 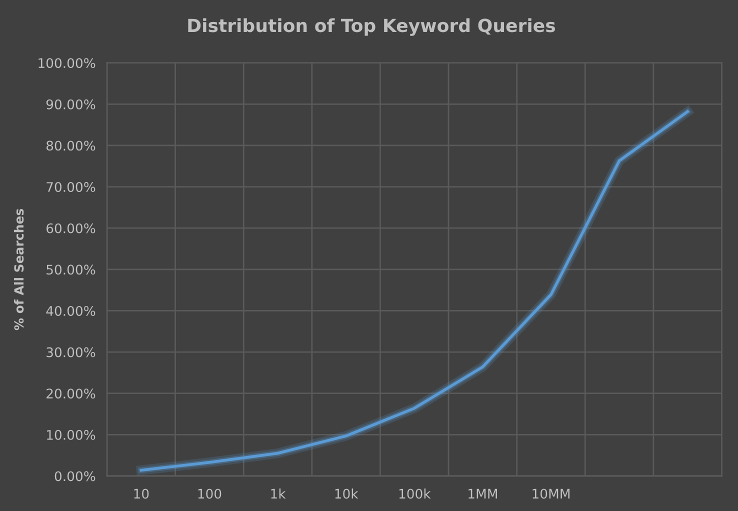 I want to click on x-tick-label: 100, so click(x=210, y=493).